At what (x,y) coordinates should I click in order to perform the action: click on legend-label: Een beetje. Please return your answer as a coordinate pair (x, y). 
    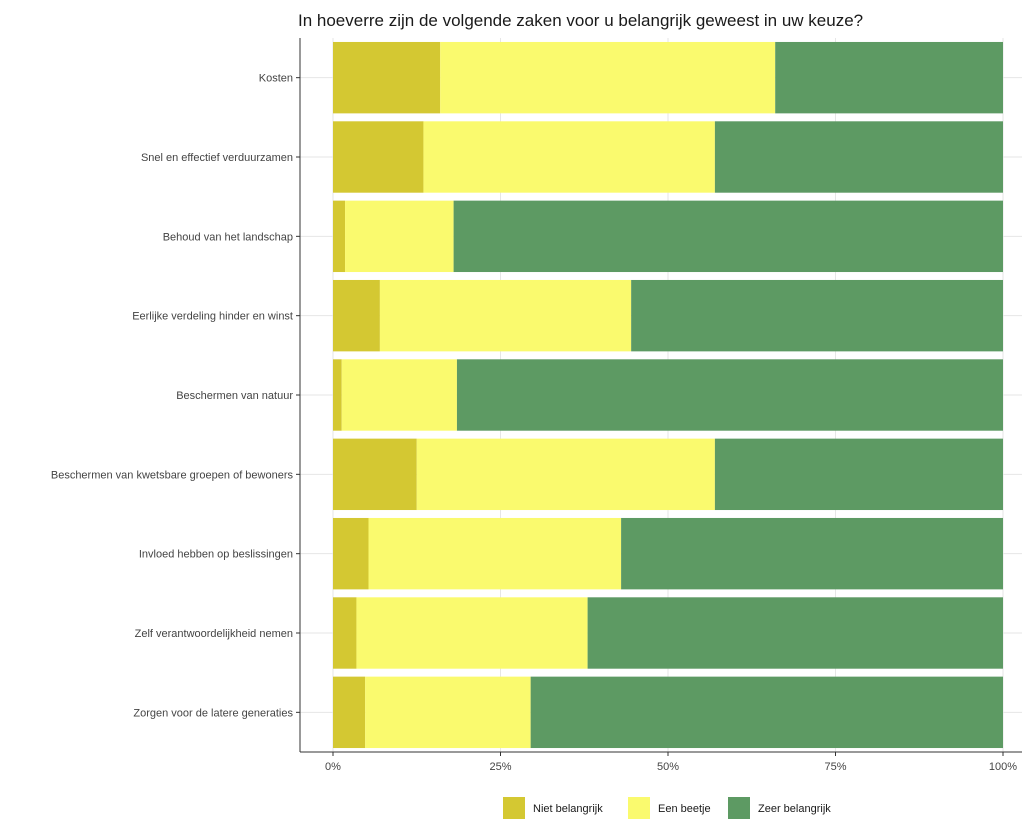
    Looking at the image, I should click on (684, 809).